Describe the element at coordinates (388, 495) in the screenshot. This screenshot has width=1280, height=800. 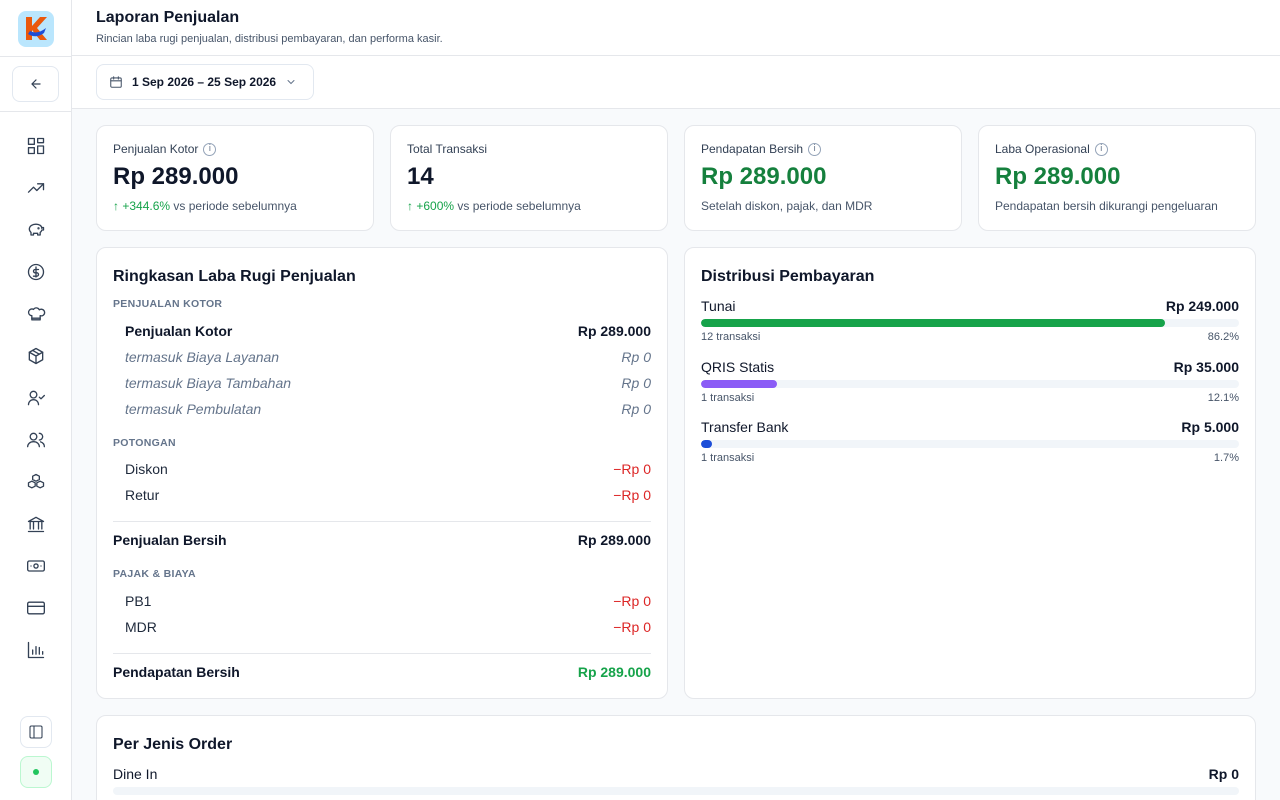
I see `pl-row-return: Retur −Rp 0` at that location.